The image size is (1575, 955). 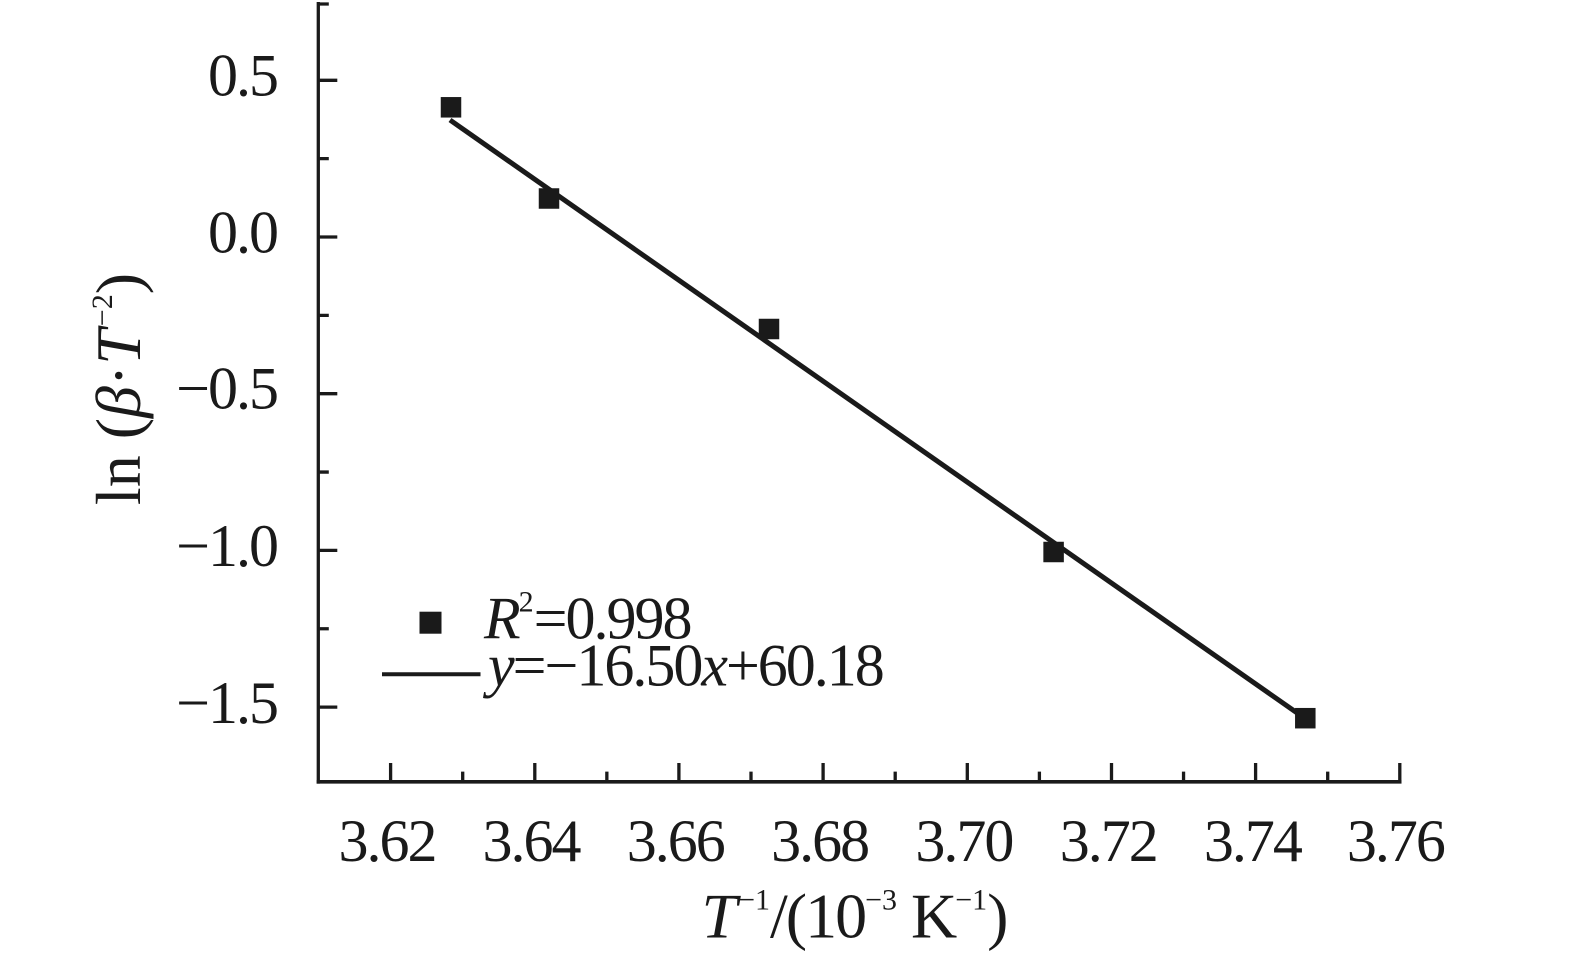 I want to click on svg-text: −1.5, so click(x=226, y=703).